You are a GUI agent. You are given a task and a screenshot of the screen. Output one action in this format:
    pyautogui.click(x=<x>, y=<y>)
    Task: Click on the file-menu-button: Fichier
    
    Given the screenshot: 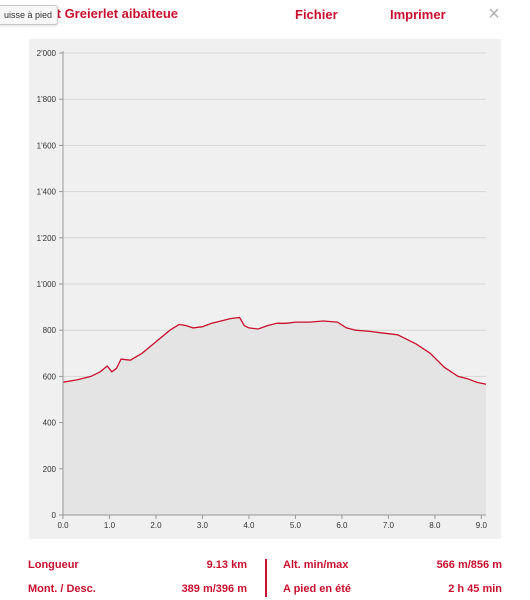 What is the action you would take?
    pyautogui.click(x=316, y=14)
    